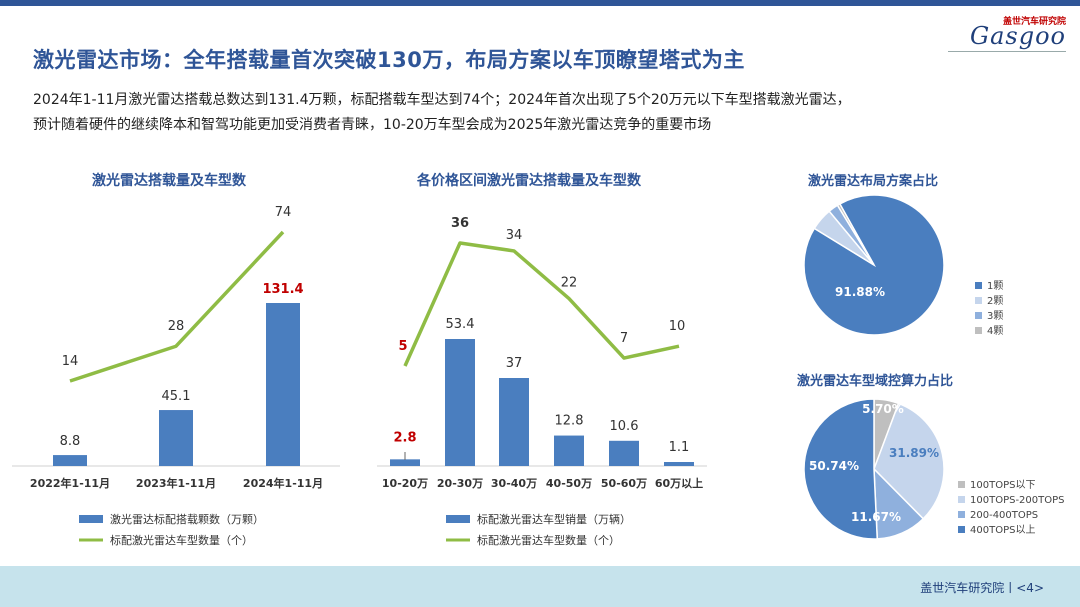 The width and height of the screenshot is (1080, 607). What do you see at coordinates (91, 519) in the screenshot?
I see `chart1-legend-bar-swatch` at bounding box center [91, 519].